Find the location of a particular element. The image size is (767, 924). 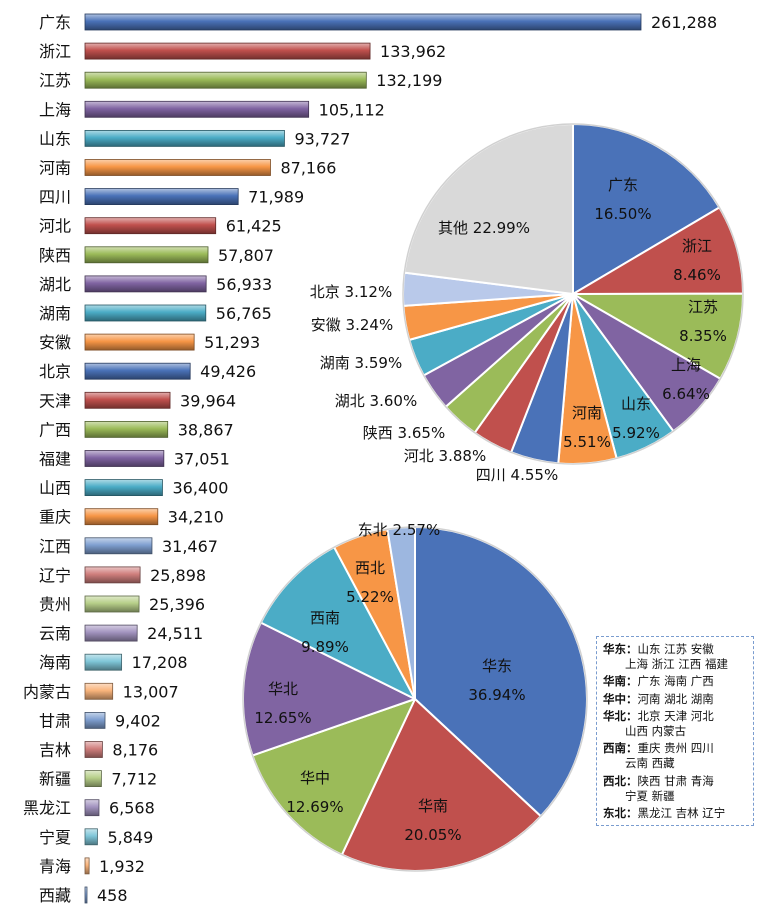

legend-entry: 华北：北京 天津 河北 山西 内蒙古 is located at coordinates (676, 724).